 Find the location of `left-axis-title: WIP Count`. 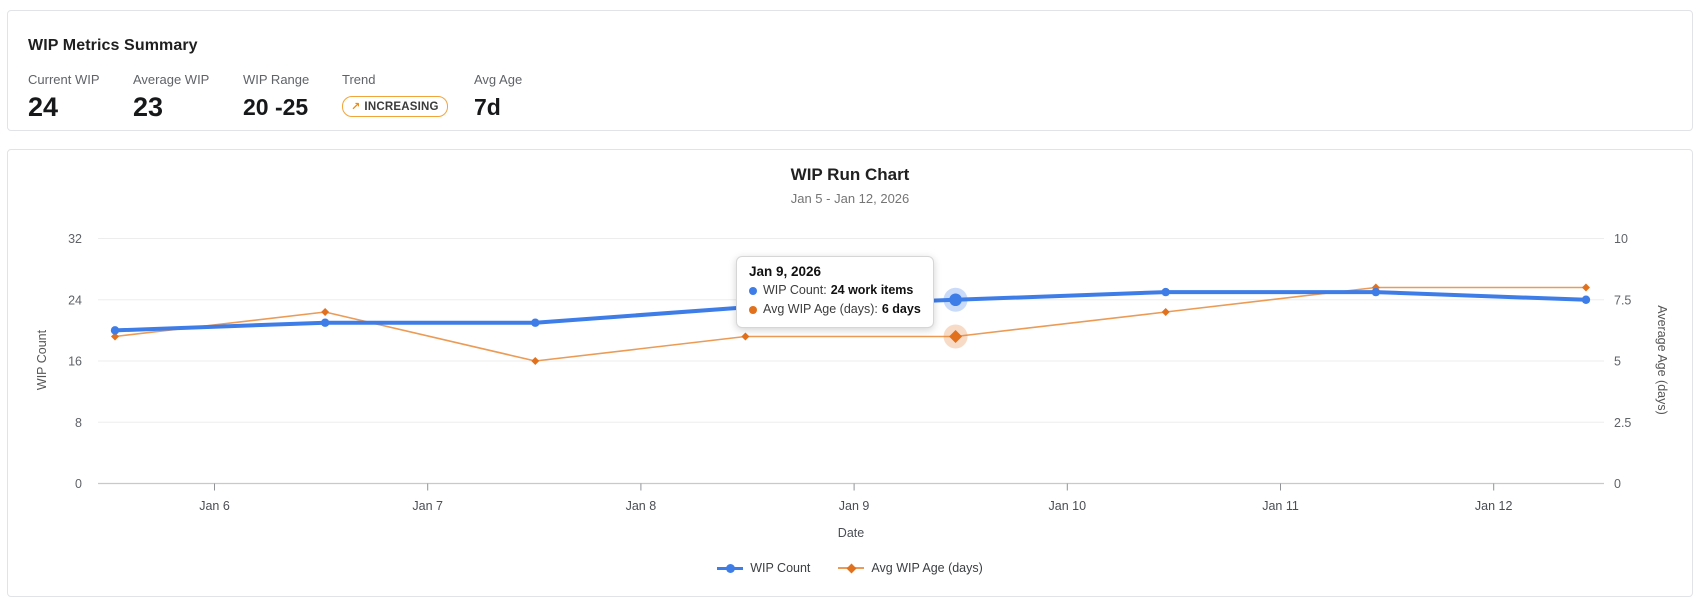

left-axis-title: WIP Count is located at coordinates (42, 359).